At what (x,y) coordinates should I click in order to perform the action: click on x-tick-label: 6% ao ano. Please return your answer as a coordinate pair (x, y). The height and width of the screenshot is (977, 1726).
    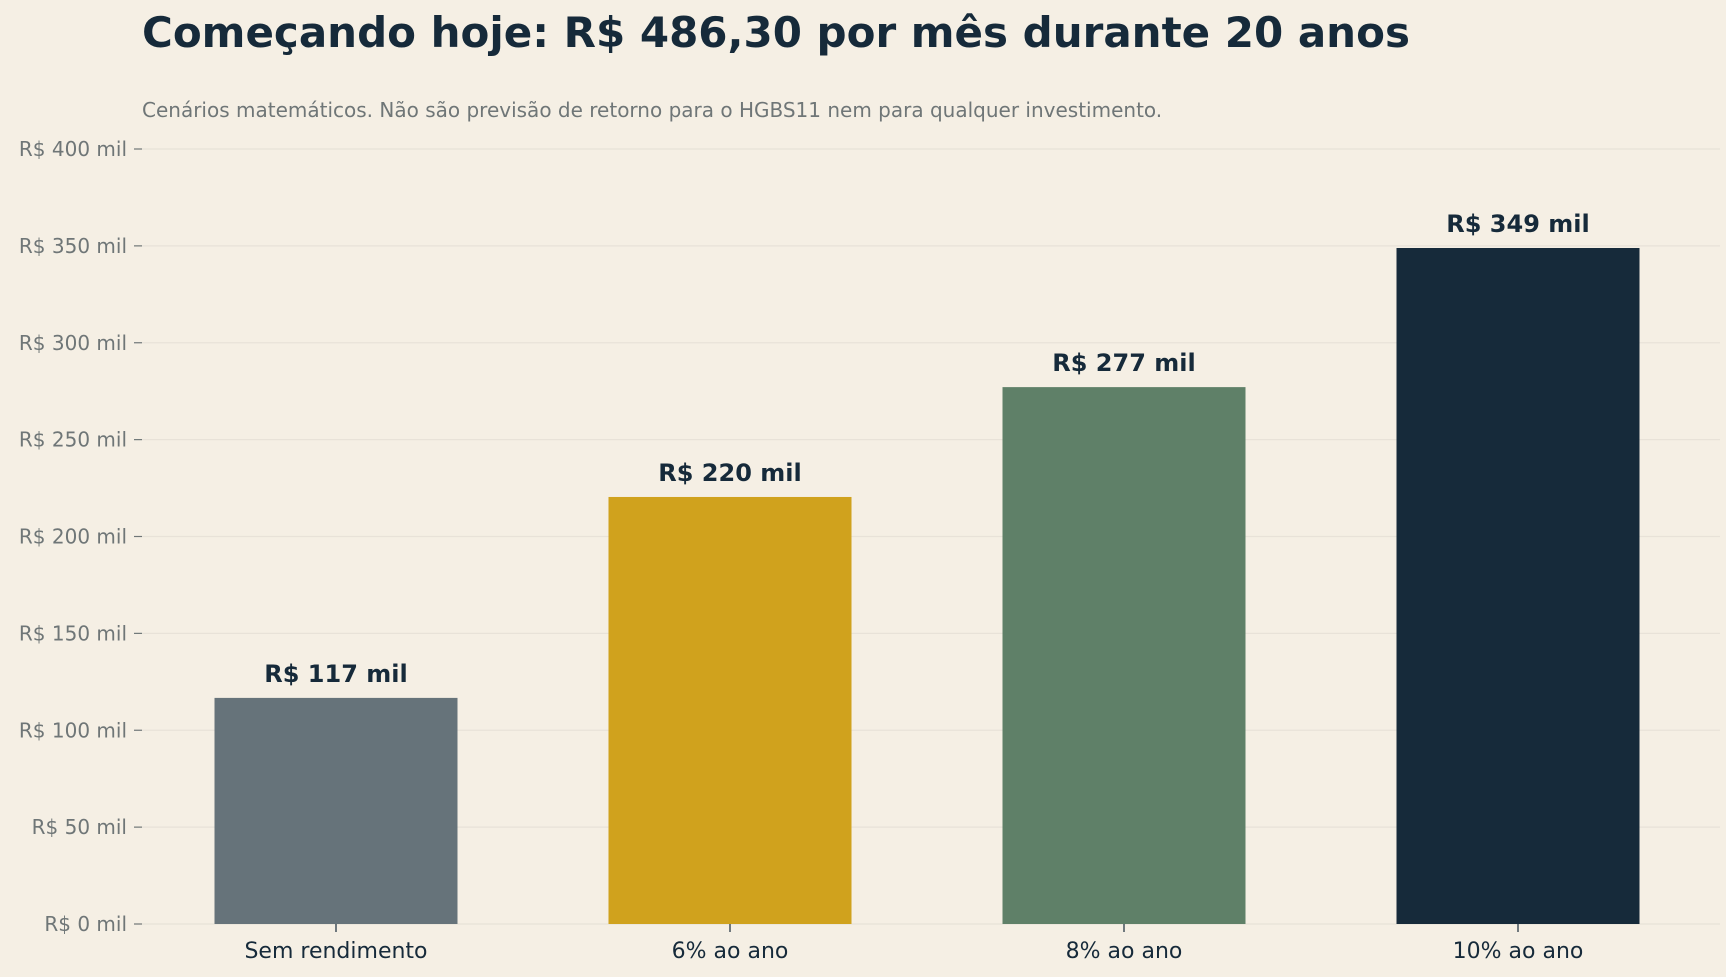
    Looking at the image, I should click on (730, 951).